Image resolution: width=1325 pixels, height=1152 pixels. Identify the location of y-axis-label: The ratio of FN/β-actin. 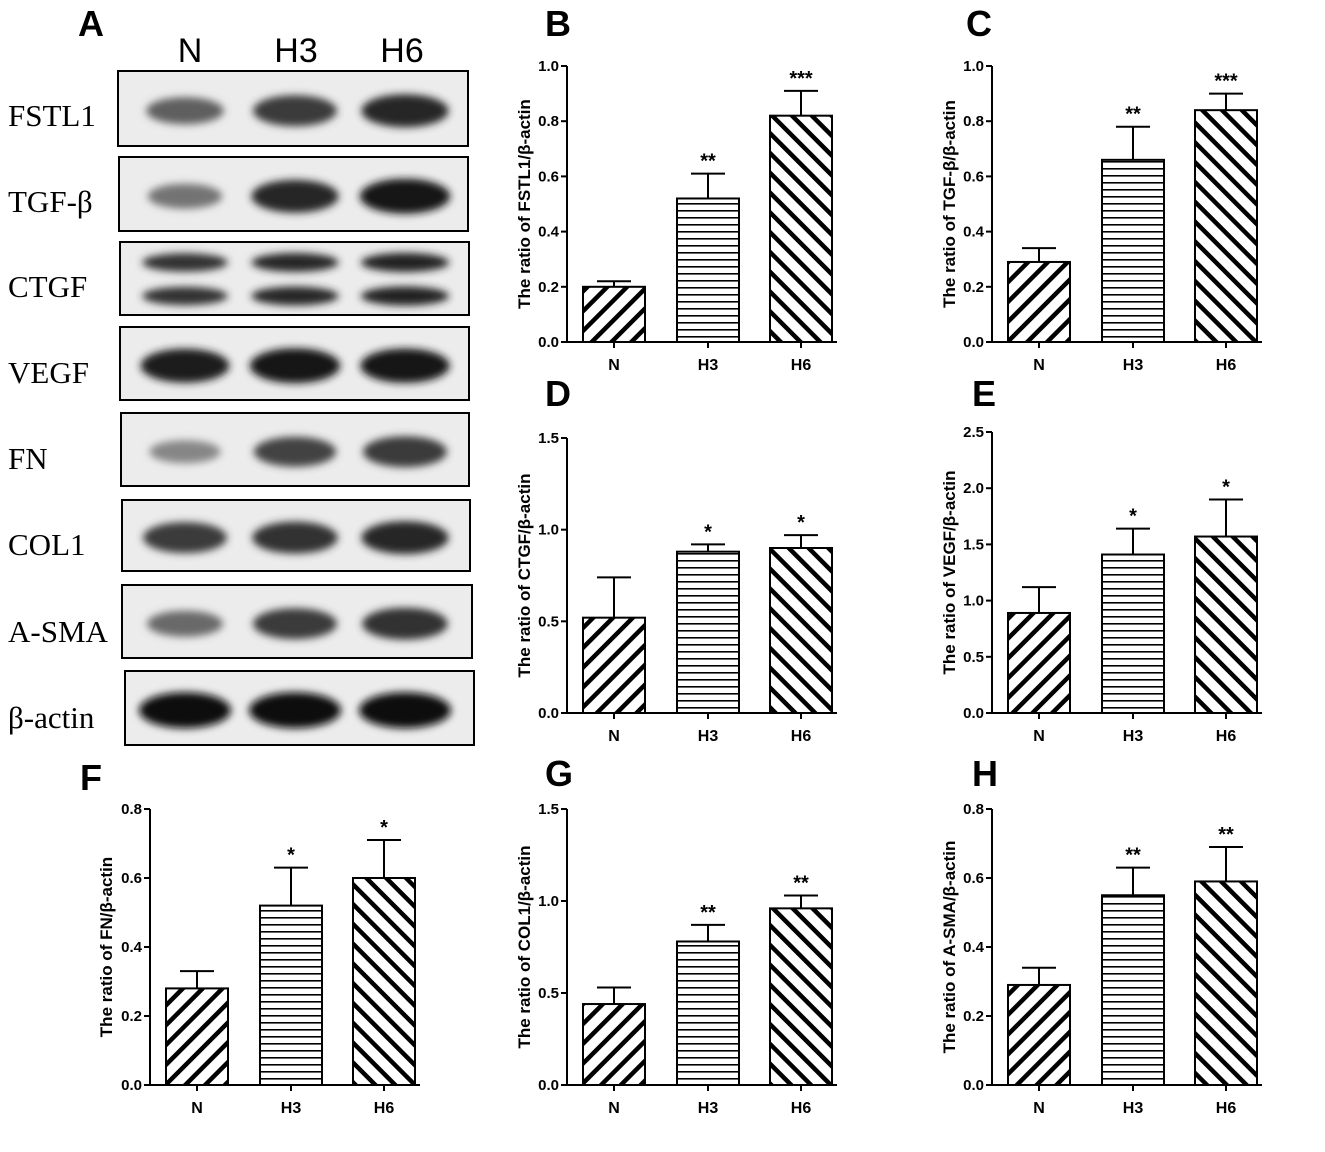
(106, 947).